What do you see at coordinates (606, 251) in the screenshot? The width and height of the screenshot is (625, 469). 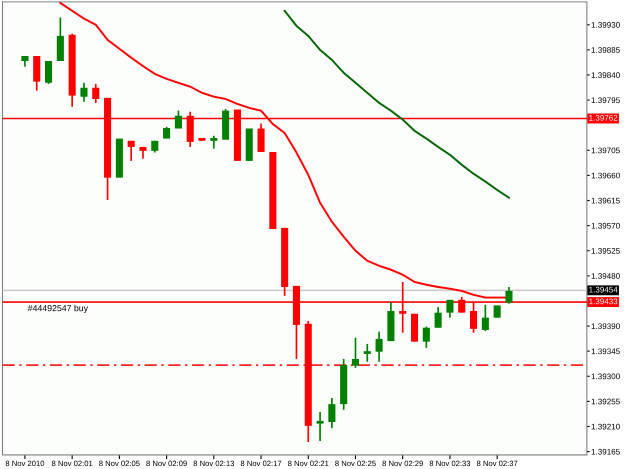 I see `y-tick-label: 1.39525` at bounding box center [606, 251].